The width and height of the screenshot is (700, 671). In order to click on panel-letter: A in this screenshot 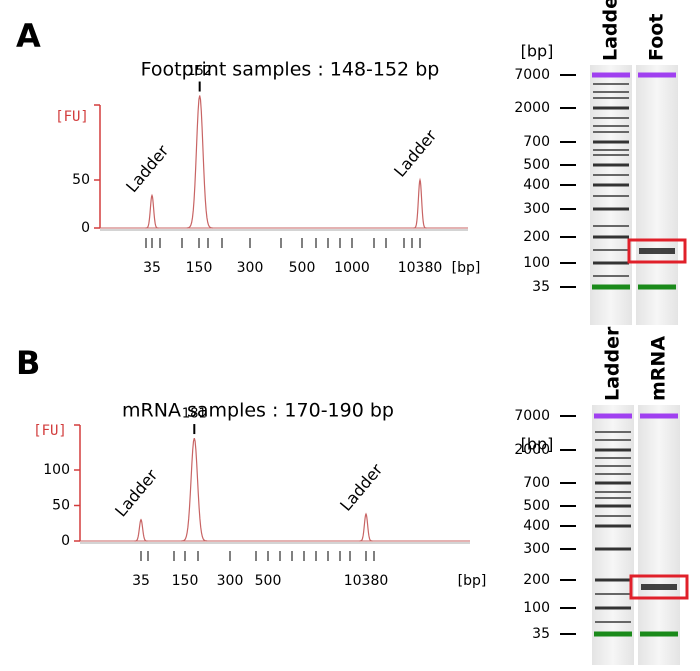, I will do `click(28, 36)`.